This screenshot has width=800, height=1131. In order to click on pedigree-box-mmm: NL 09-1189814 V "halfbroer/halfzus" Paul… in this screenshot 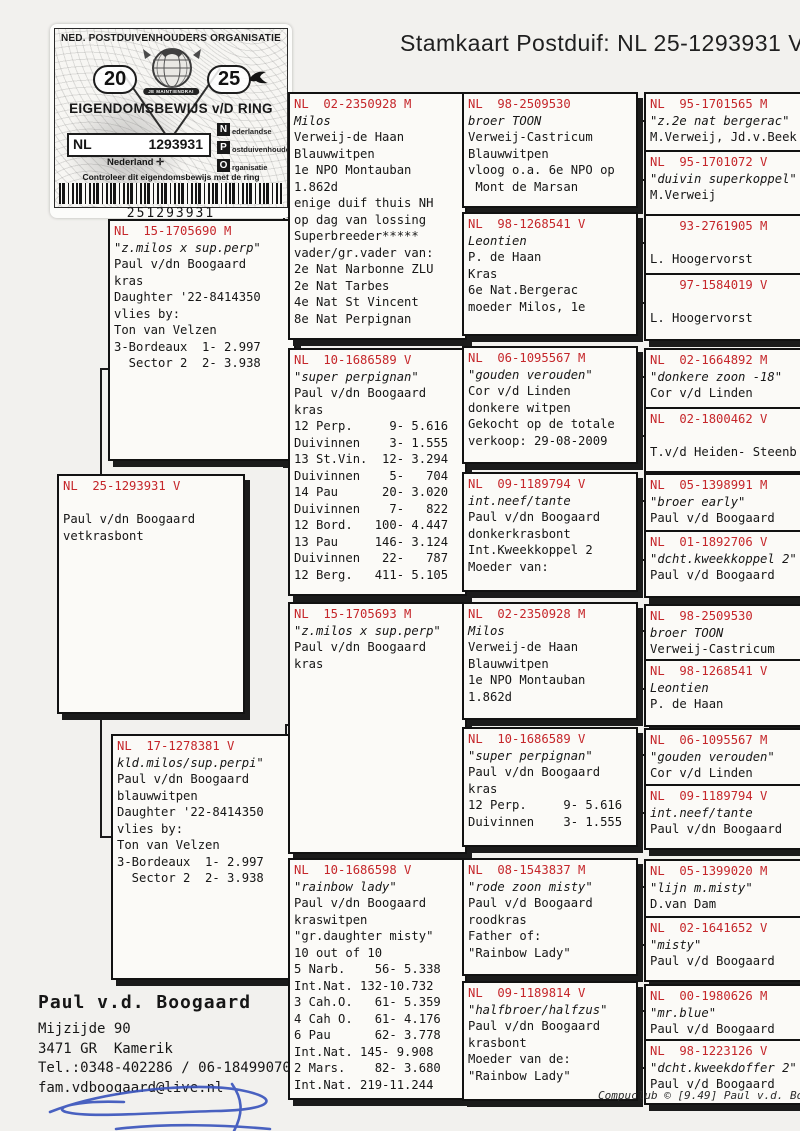, I will do `click(550, 1041)`.